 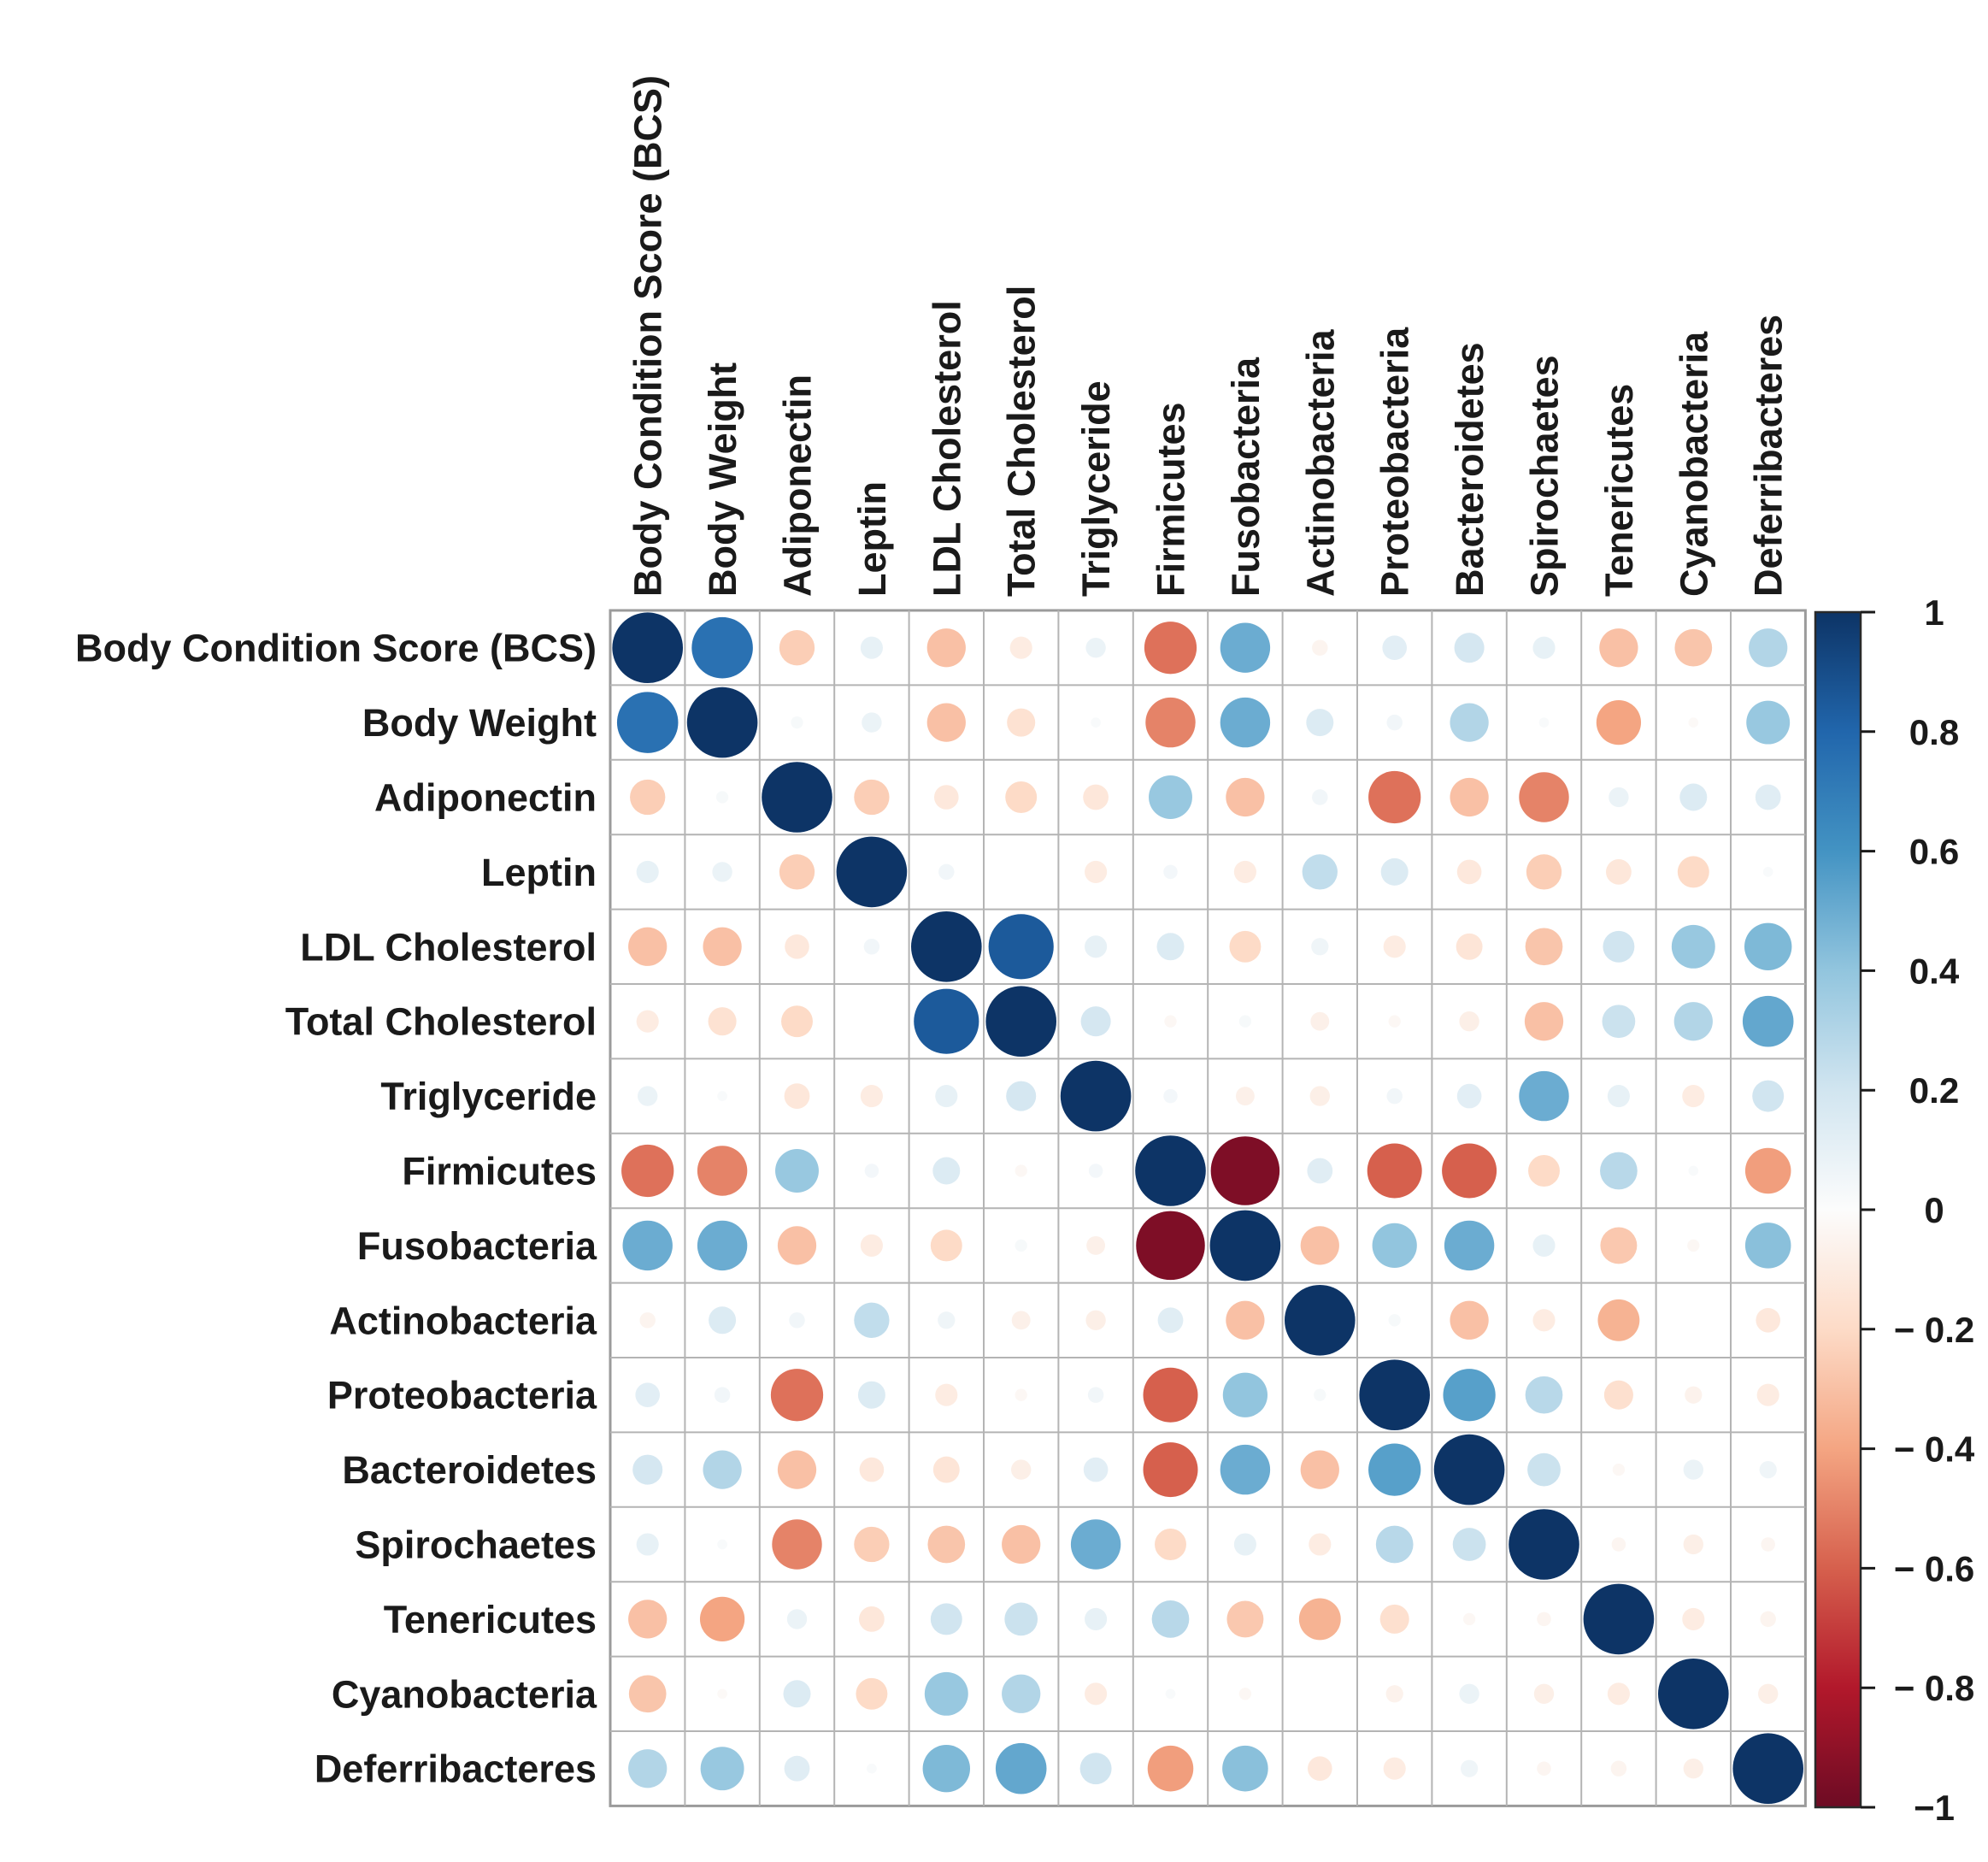 What do you see at coordinates (456, 1769) in the screenshot?
I see `row-label: Deferribacteres` at bounding box center [456, 1769].